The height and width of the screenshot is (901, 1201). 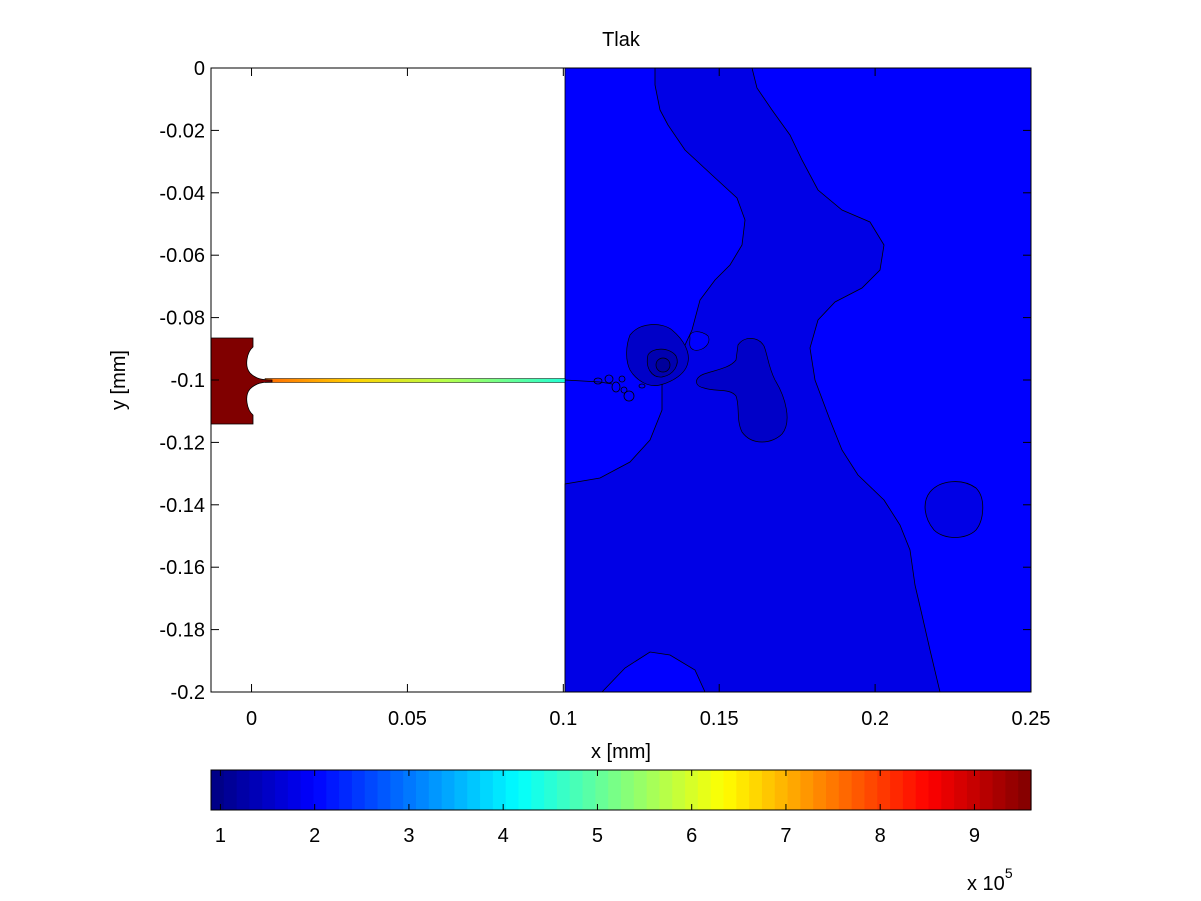 I want to click on colorbar-tick-label: 5, so click(x=597, y=836).